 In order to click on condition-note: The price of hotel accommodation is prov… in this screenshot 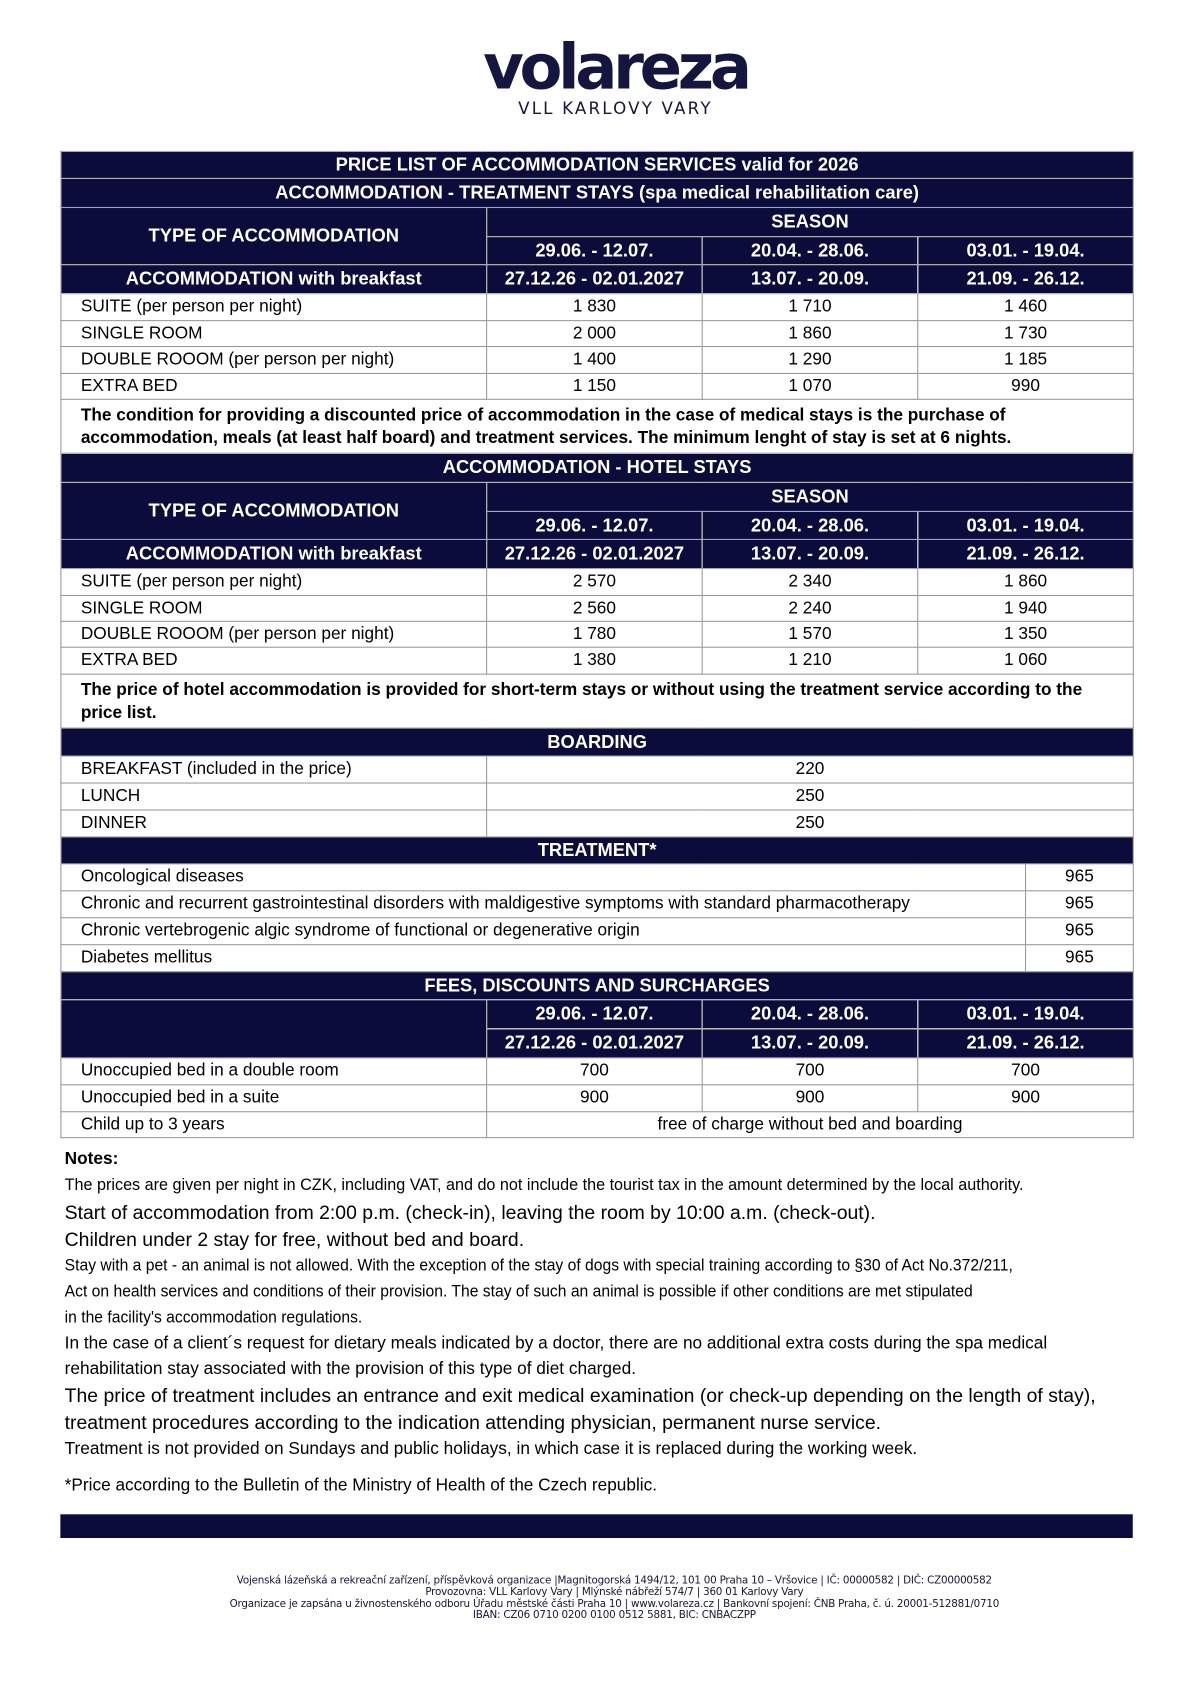, I will do `click(597, 701)`.